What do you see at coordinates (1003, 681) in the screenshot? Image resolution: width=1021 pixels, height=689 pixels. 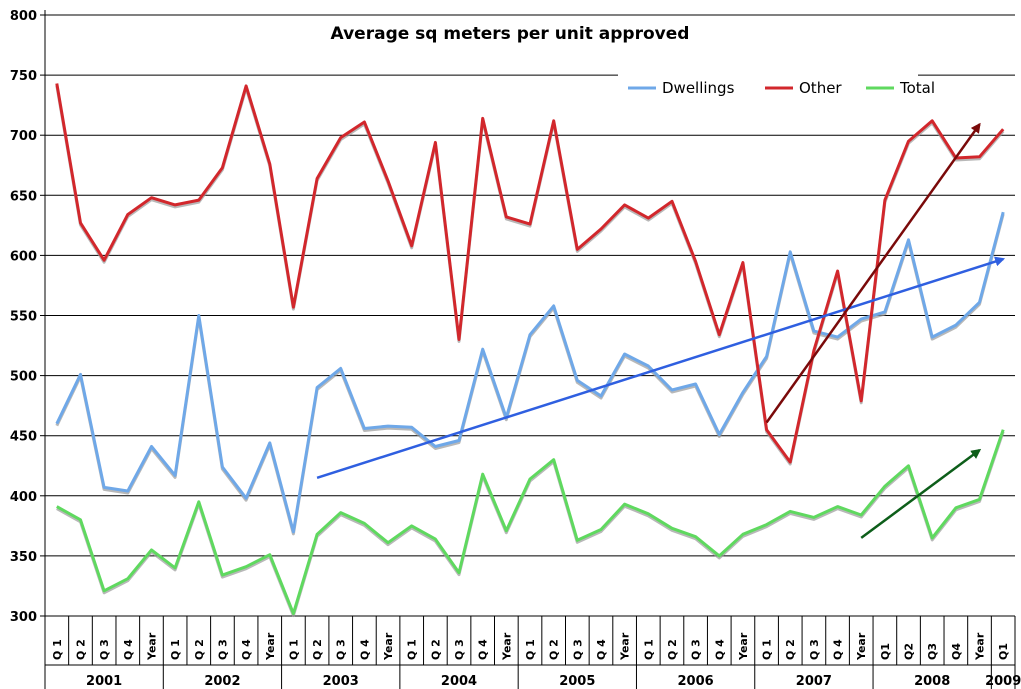 I see `year-label-2009: 2009` at bounding box center [1003, 681].